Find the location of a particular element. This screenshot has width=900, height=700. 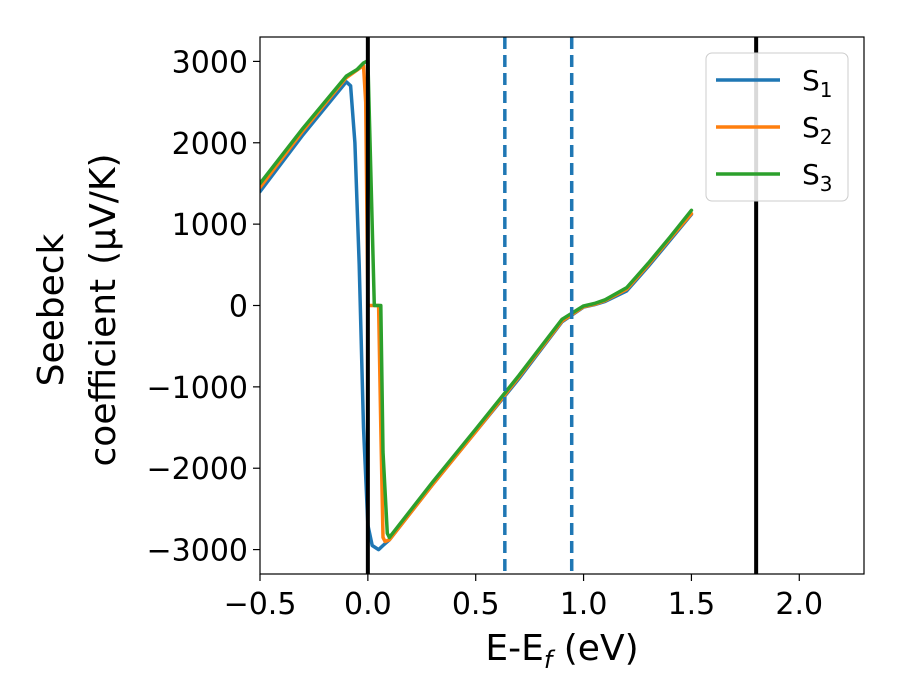

x-axis-title: E-Ef (eV) is located at coordinates (561, 651).